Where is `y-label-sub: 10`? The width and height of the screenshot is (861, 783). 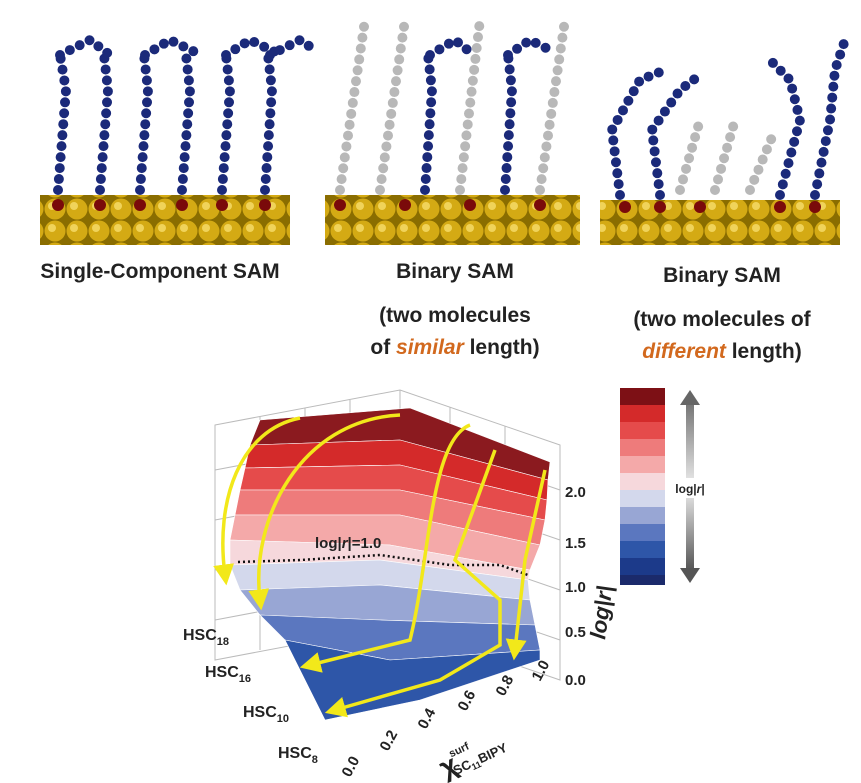
y-label-sub: 10 is located at coordinates (283, 719).